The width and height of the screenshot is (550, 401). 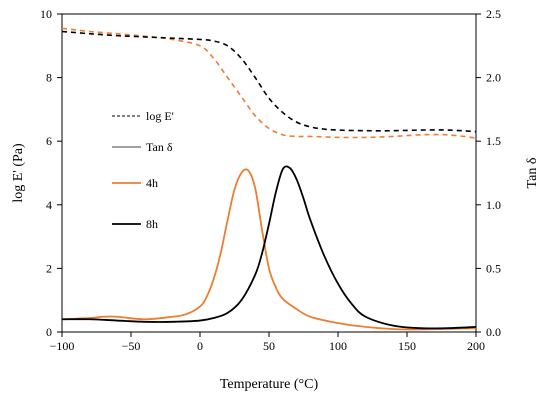 What do you see at coordinates (200, 346) in the screenshot?
I see `x-tick-label: 0` at bounding box center [200, 346].